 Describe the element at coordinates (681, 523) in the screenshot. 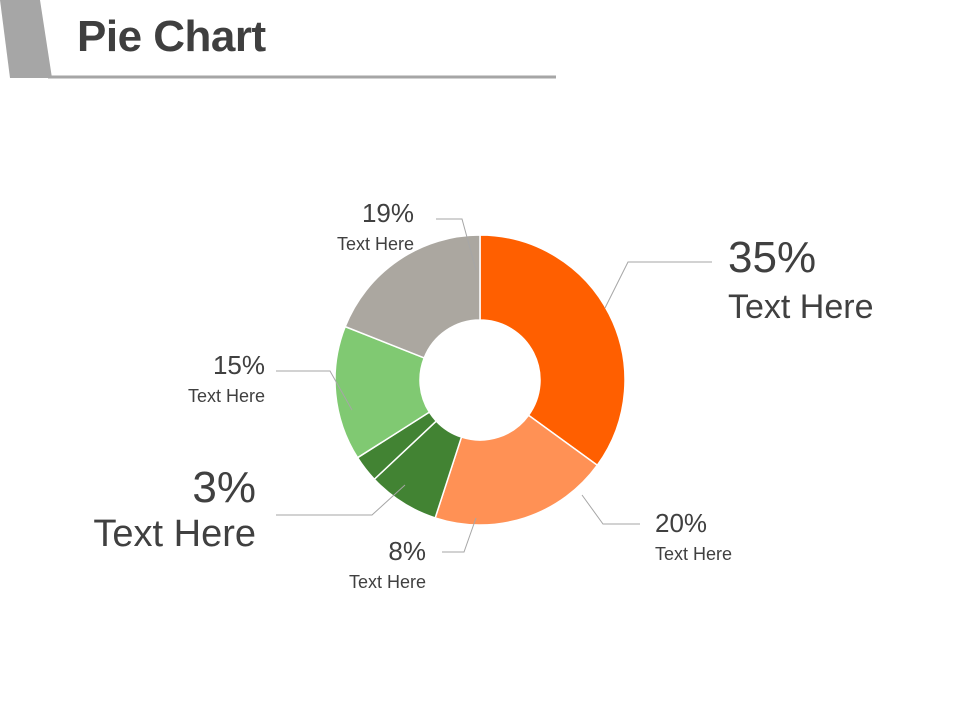

I see `slice-percent-label: 20%` at that location.